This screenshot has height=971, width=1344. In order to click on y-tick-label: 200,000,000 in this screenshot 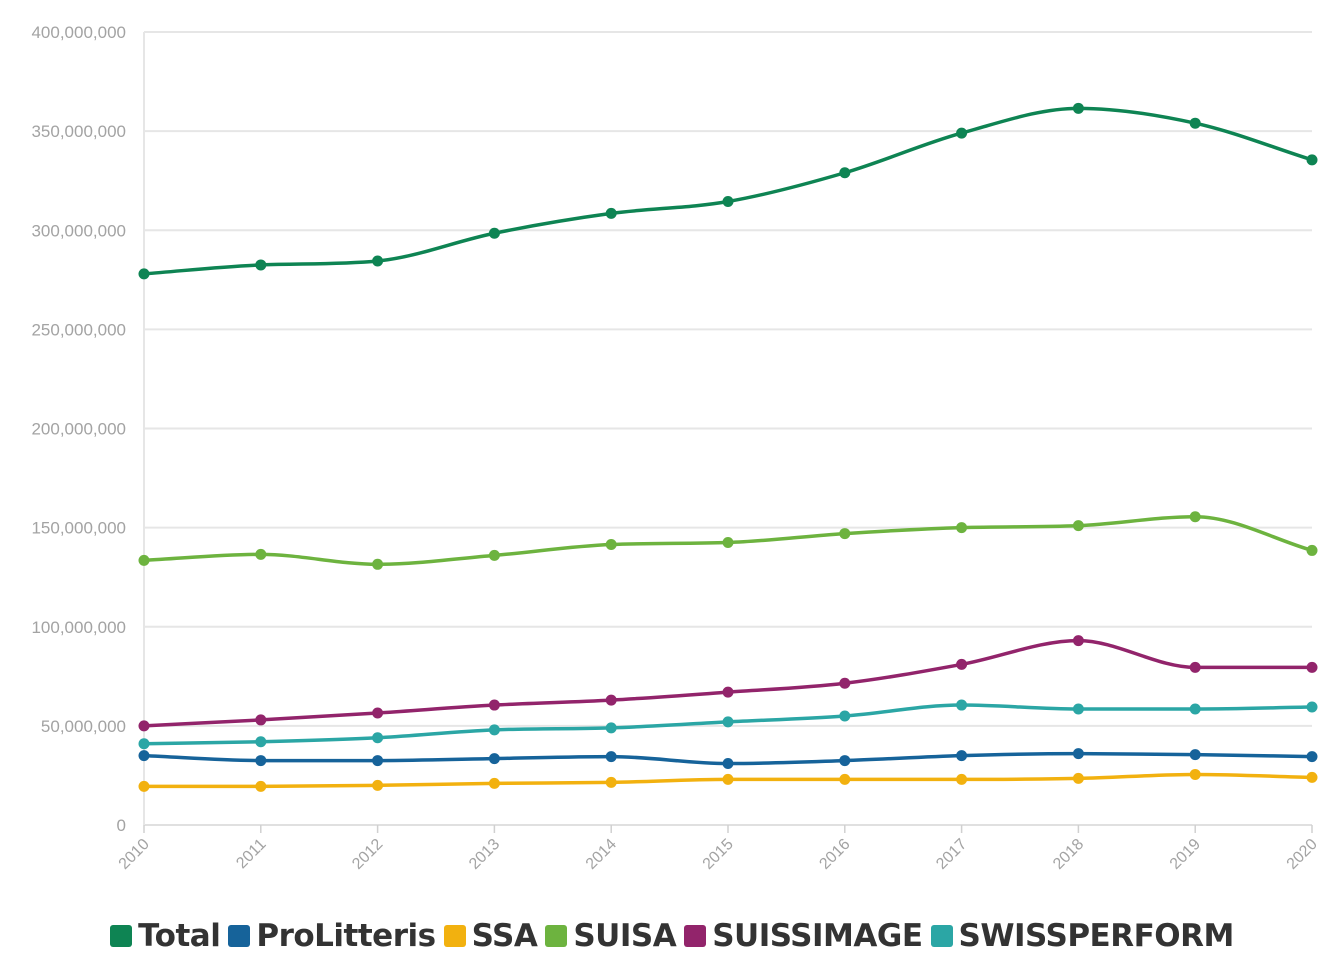, I will do `click(78, 429)`.